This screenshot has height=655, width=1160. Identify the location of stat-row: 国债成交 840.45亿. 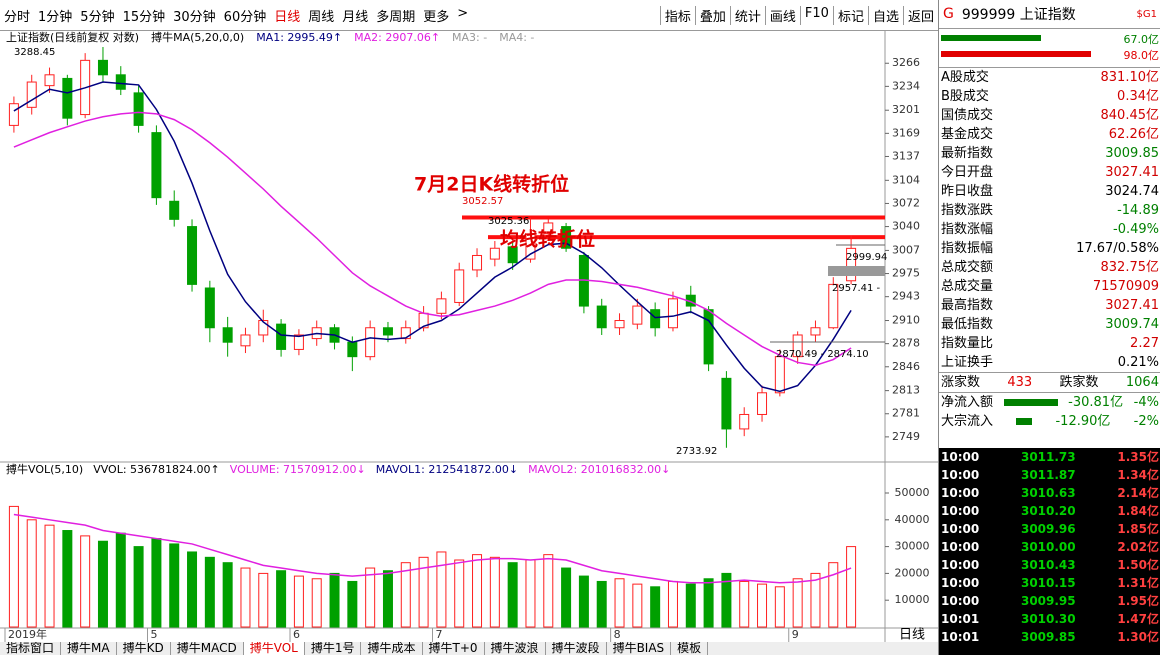
(1049, 115).